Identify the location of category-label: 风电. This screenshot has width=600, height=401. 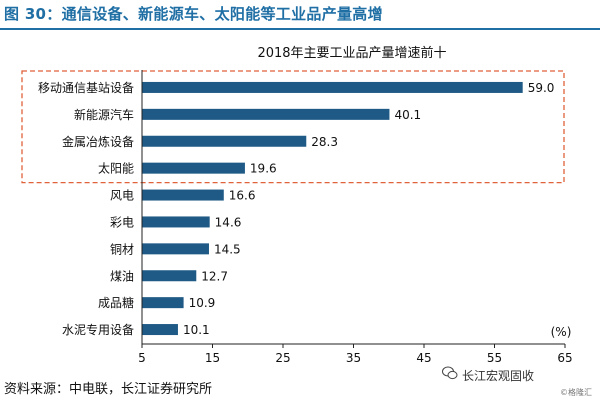
(122, 196).